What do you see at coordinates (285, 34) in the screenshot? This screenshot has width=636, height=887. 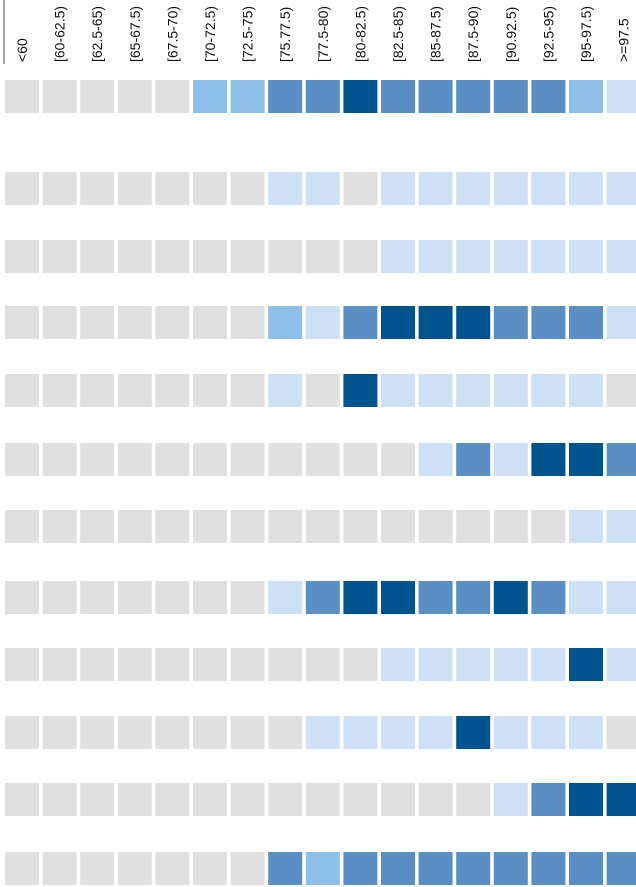 I see `column-label: [75.77.5)` at bounding box center [285, 34].